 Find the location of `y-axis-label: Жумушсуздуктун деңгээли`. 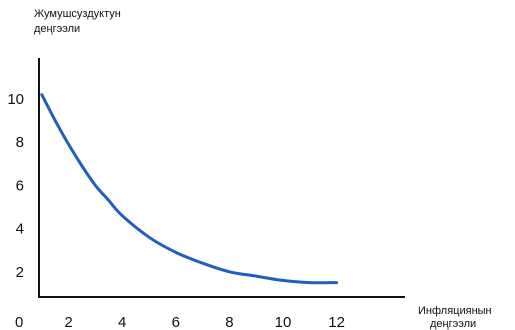

y-axis-label: Жумушсуздуктун деңгээли is located at coordinates (77, 21).